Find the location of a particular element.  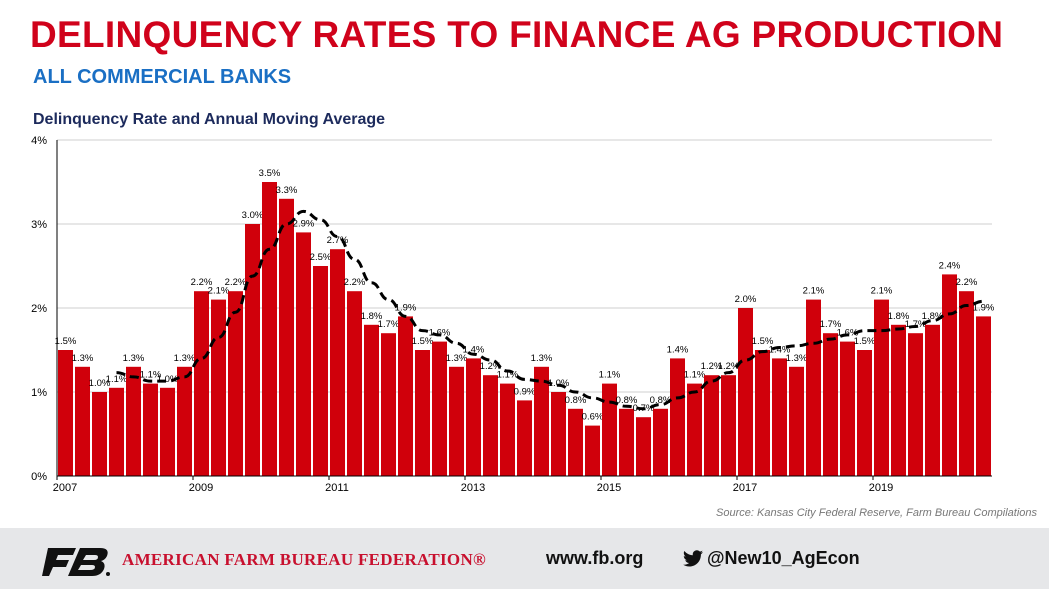

data-label: 2.5% is located at coordinates (321, 257).